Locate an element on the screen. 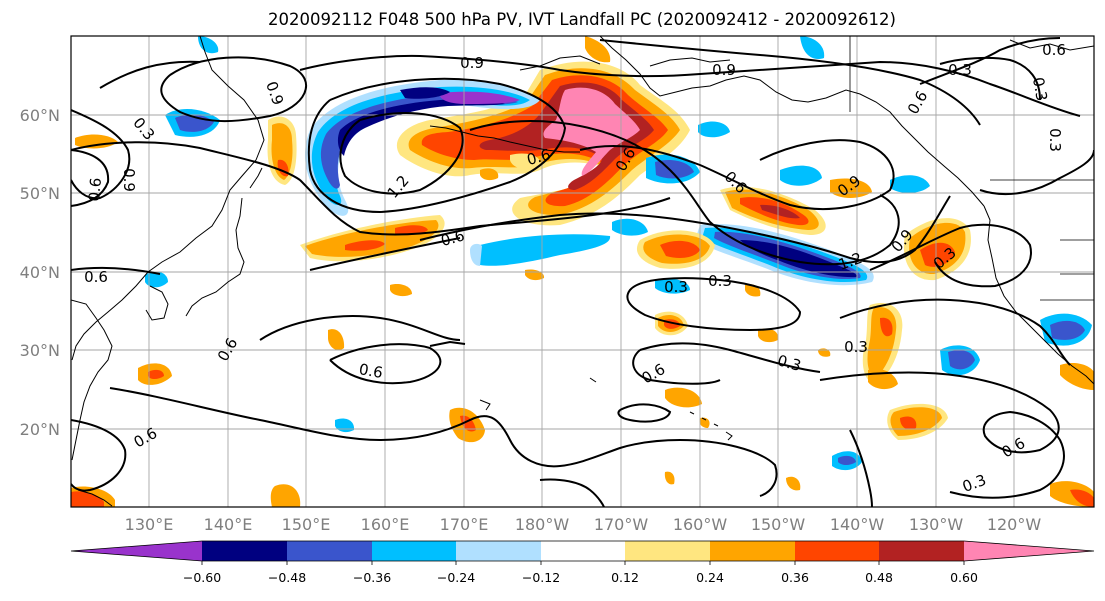 This screenshot has width=1105, height=601. kamchatka-asia-coast is located at coordinates (168, 198).